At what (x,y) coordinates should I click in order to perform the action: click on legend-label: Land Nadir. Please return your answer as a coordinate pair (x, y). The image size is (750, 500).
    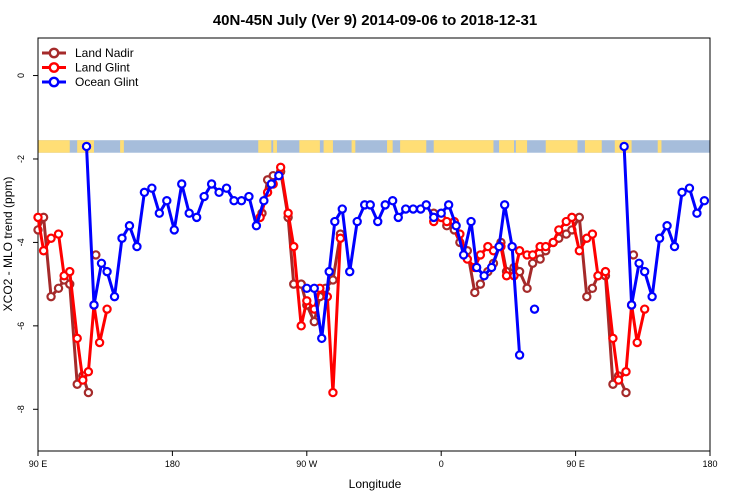
    Looking at the image, I should click on (104, 53).